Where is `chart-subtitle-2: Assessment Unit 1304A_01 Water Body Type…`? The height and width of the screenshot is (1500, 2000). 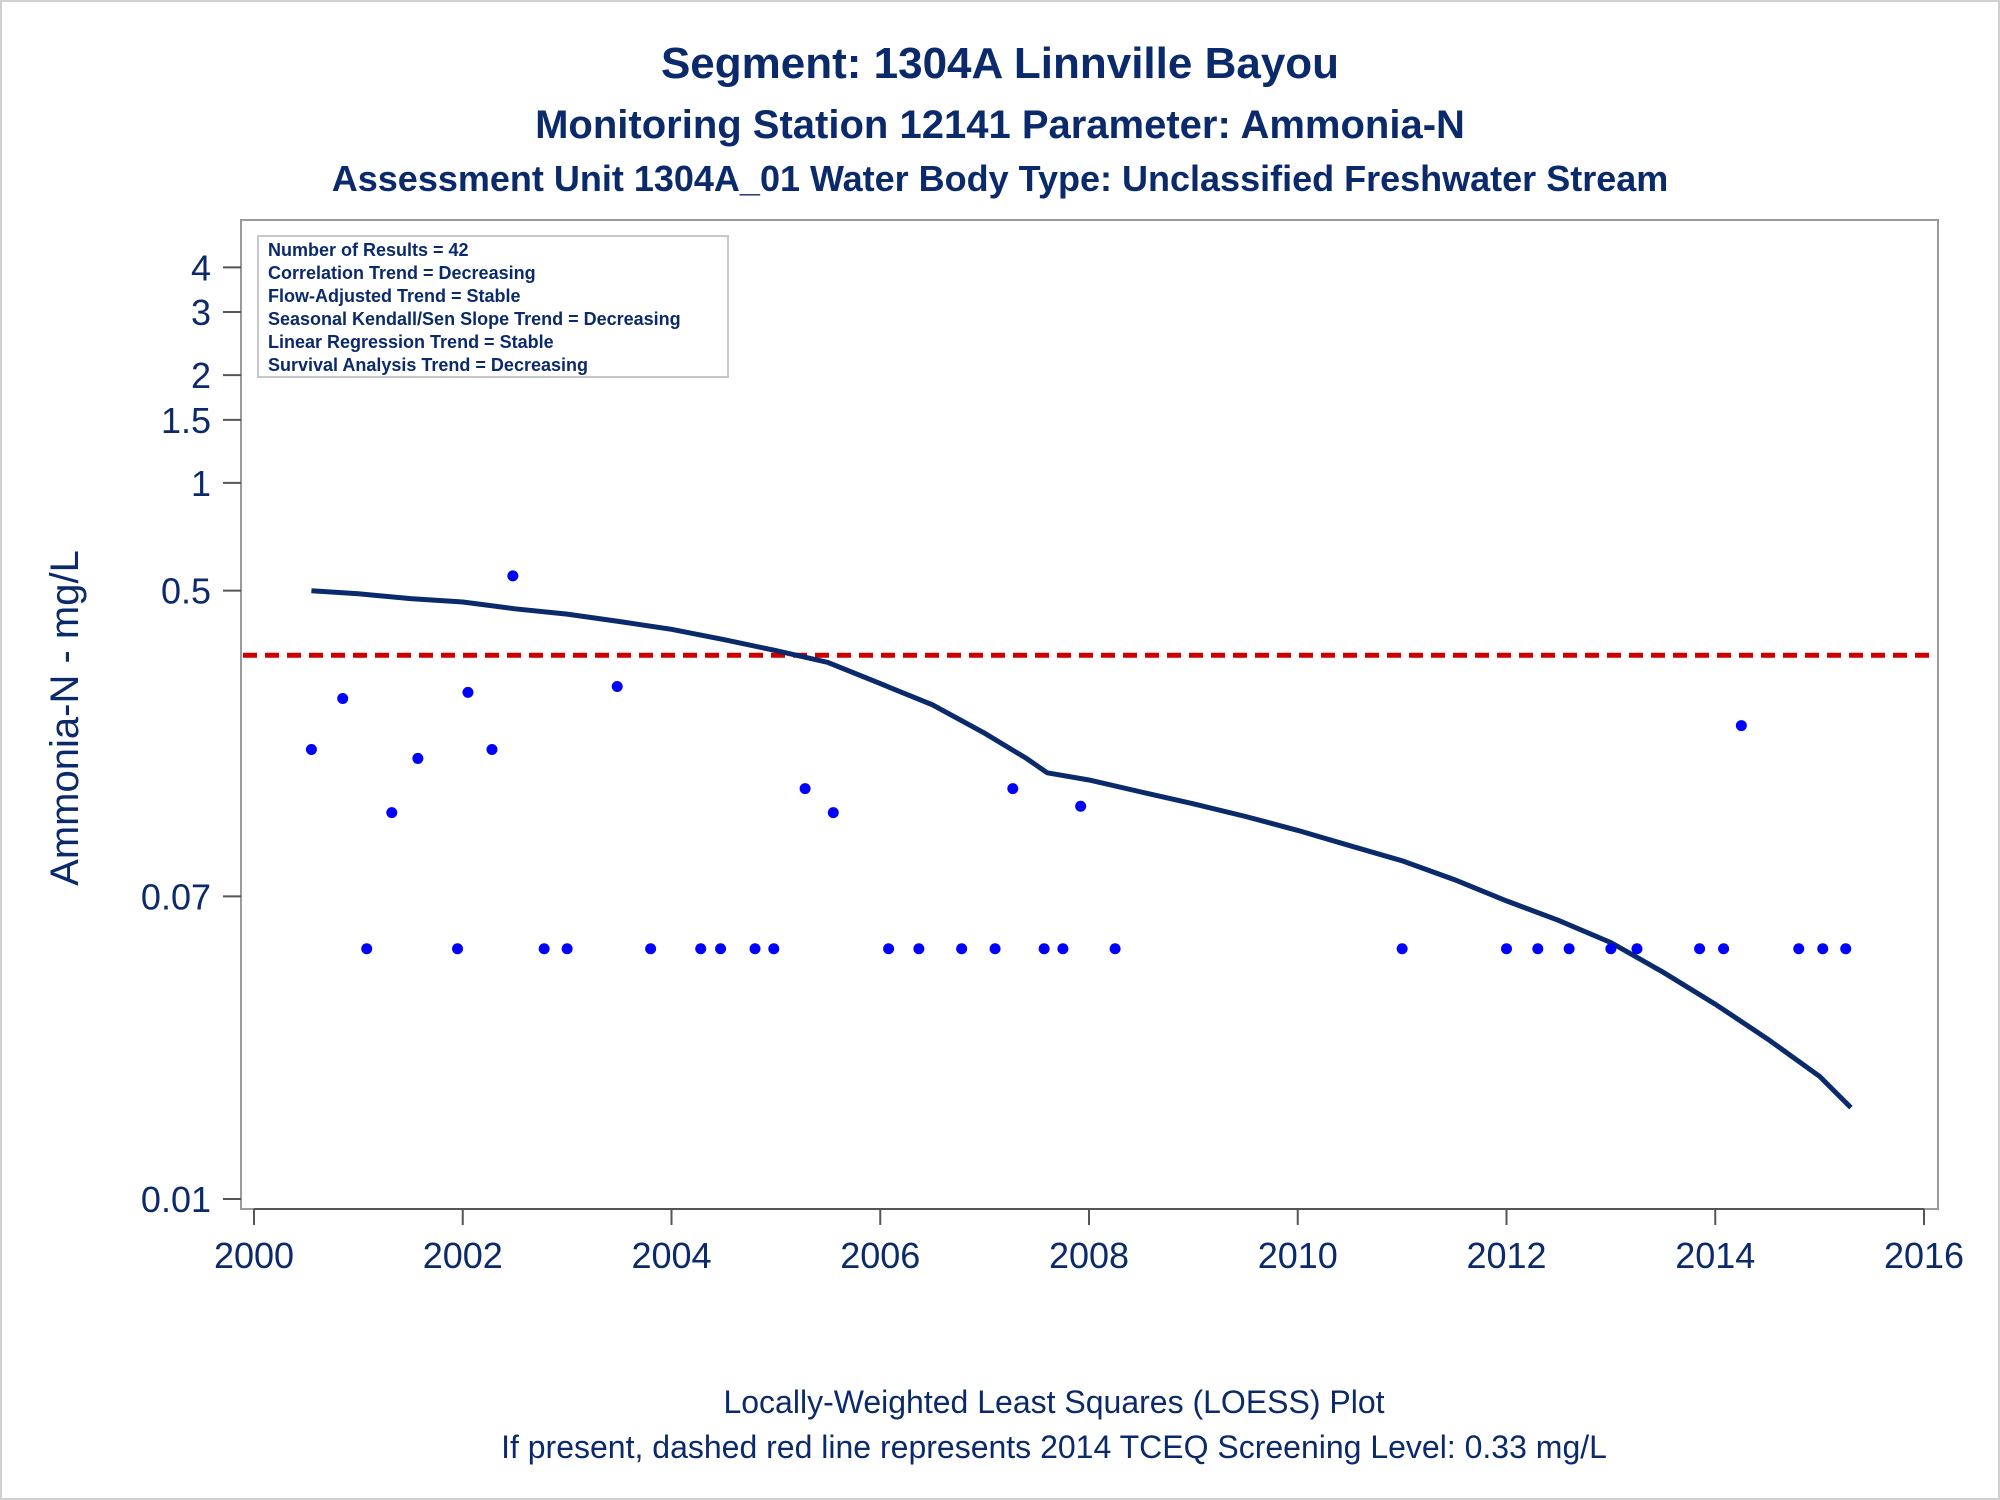
chart-subtitle-2: Assessment Unit 1304A_01 Water Body Type… is located at coordinates (1000, 178).